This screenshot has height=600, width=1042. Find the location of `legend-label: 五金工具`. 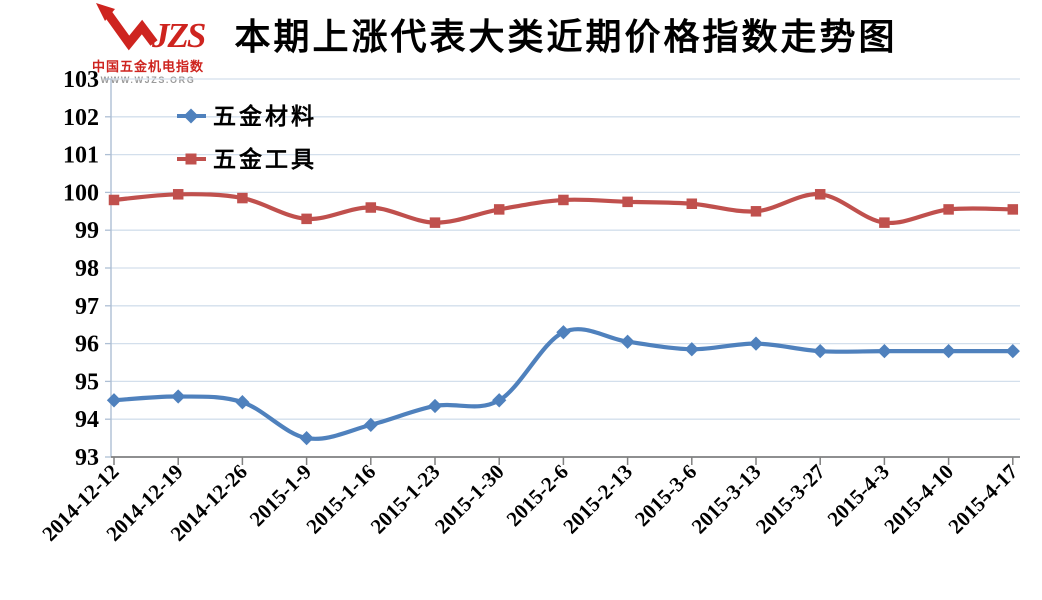

legend-label: 五金工具 is located at coordinates (265, 159).